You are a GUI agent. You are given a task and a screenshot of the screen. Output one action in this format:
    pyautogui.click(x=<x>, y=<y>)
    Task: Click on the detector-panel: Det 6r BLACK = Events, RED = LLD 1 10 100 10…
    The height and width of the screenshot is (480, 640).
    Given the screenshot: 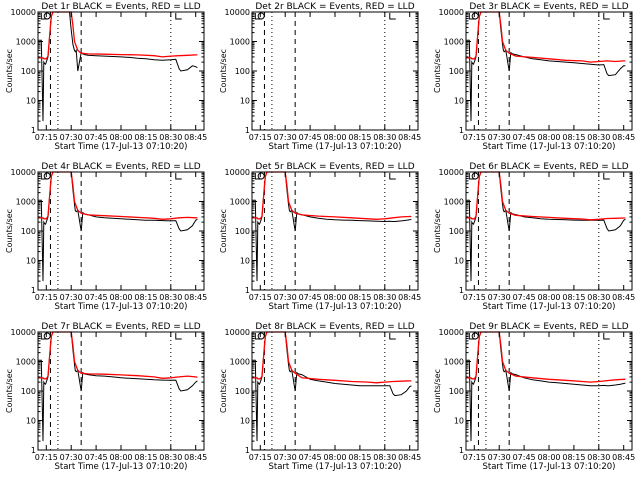 What is the action you would take?
    pyautogui.click(x=534, y=237)
    